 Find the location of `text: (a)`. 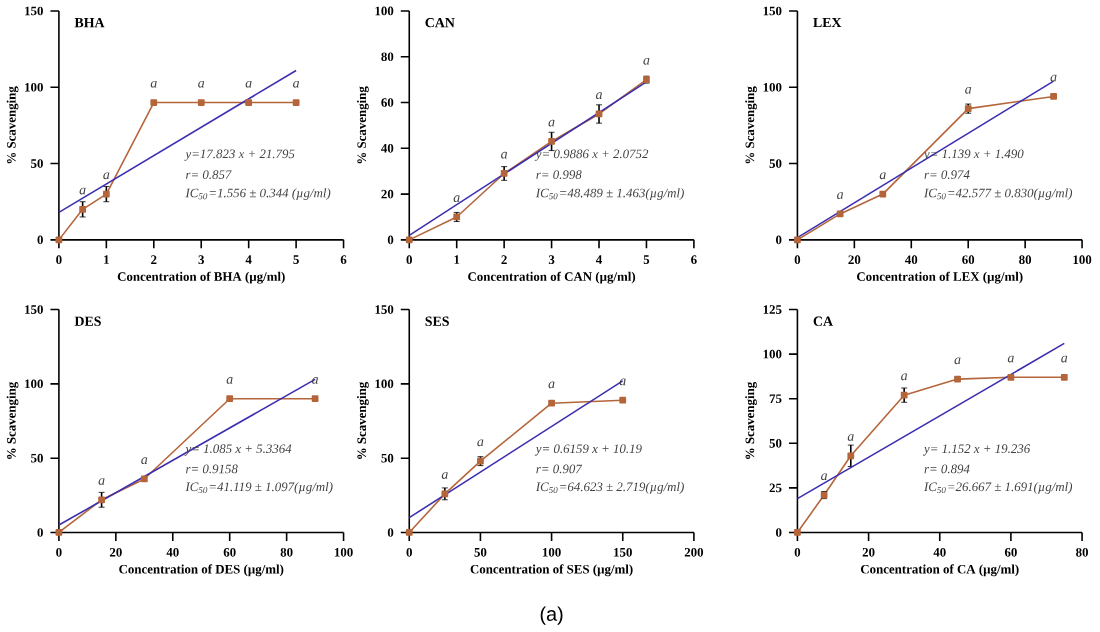

text: (a) is located at coordinates (551, 616).